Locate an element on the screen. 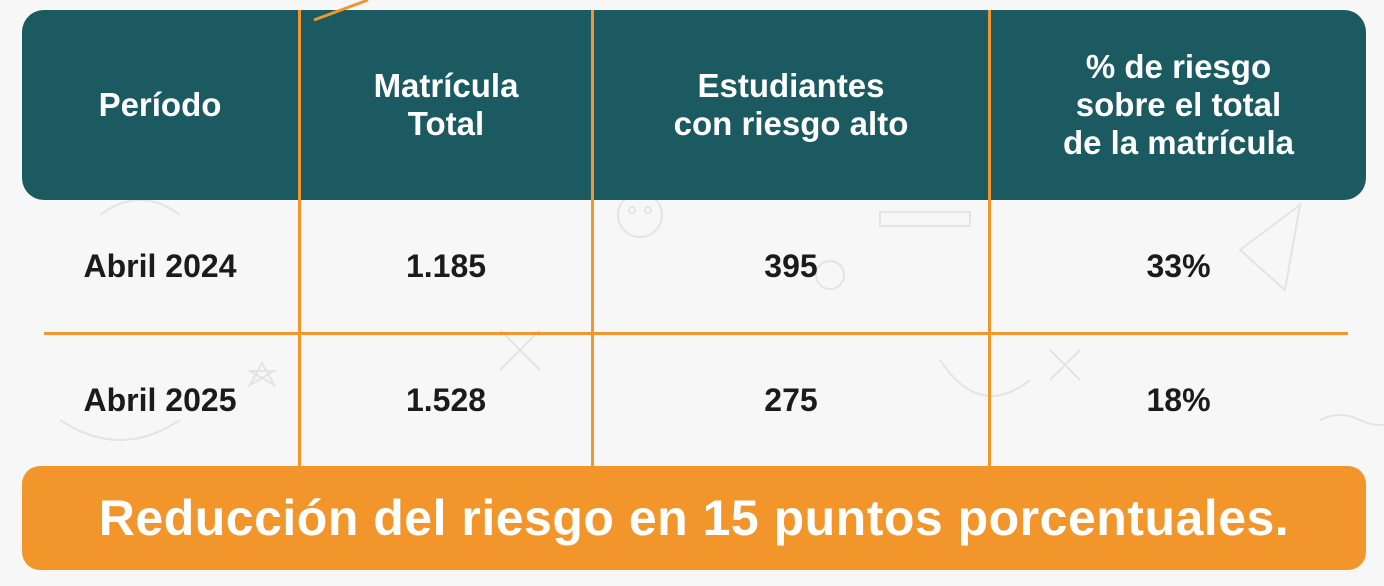 The width and height of the screenshot is (1384, 586). row1-estudiantes-riesgo: 395 is located at coordinates (791, 265).